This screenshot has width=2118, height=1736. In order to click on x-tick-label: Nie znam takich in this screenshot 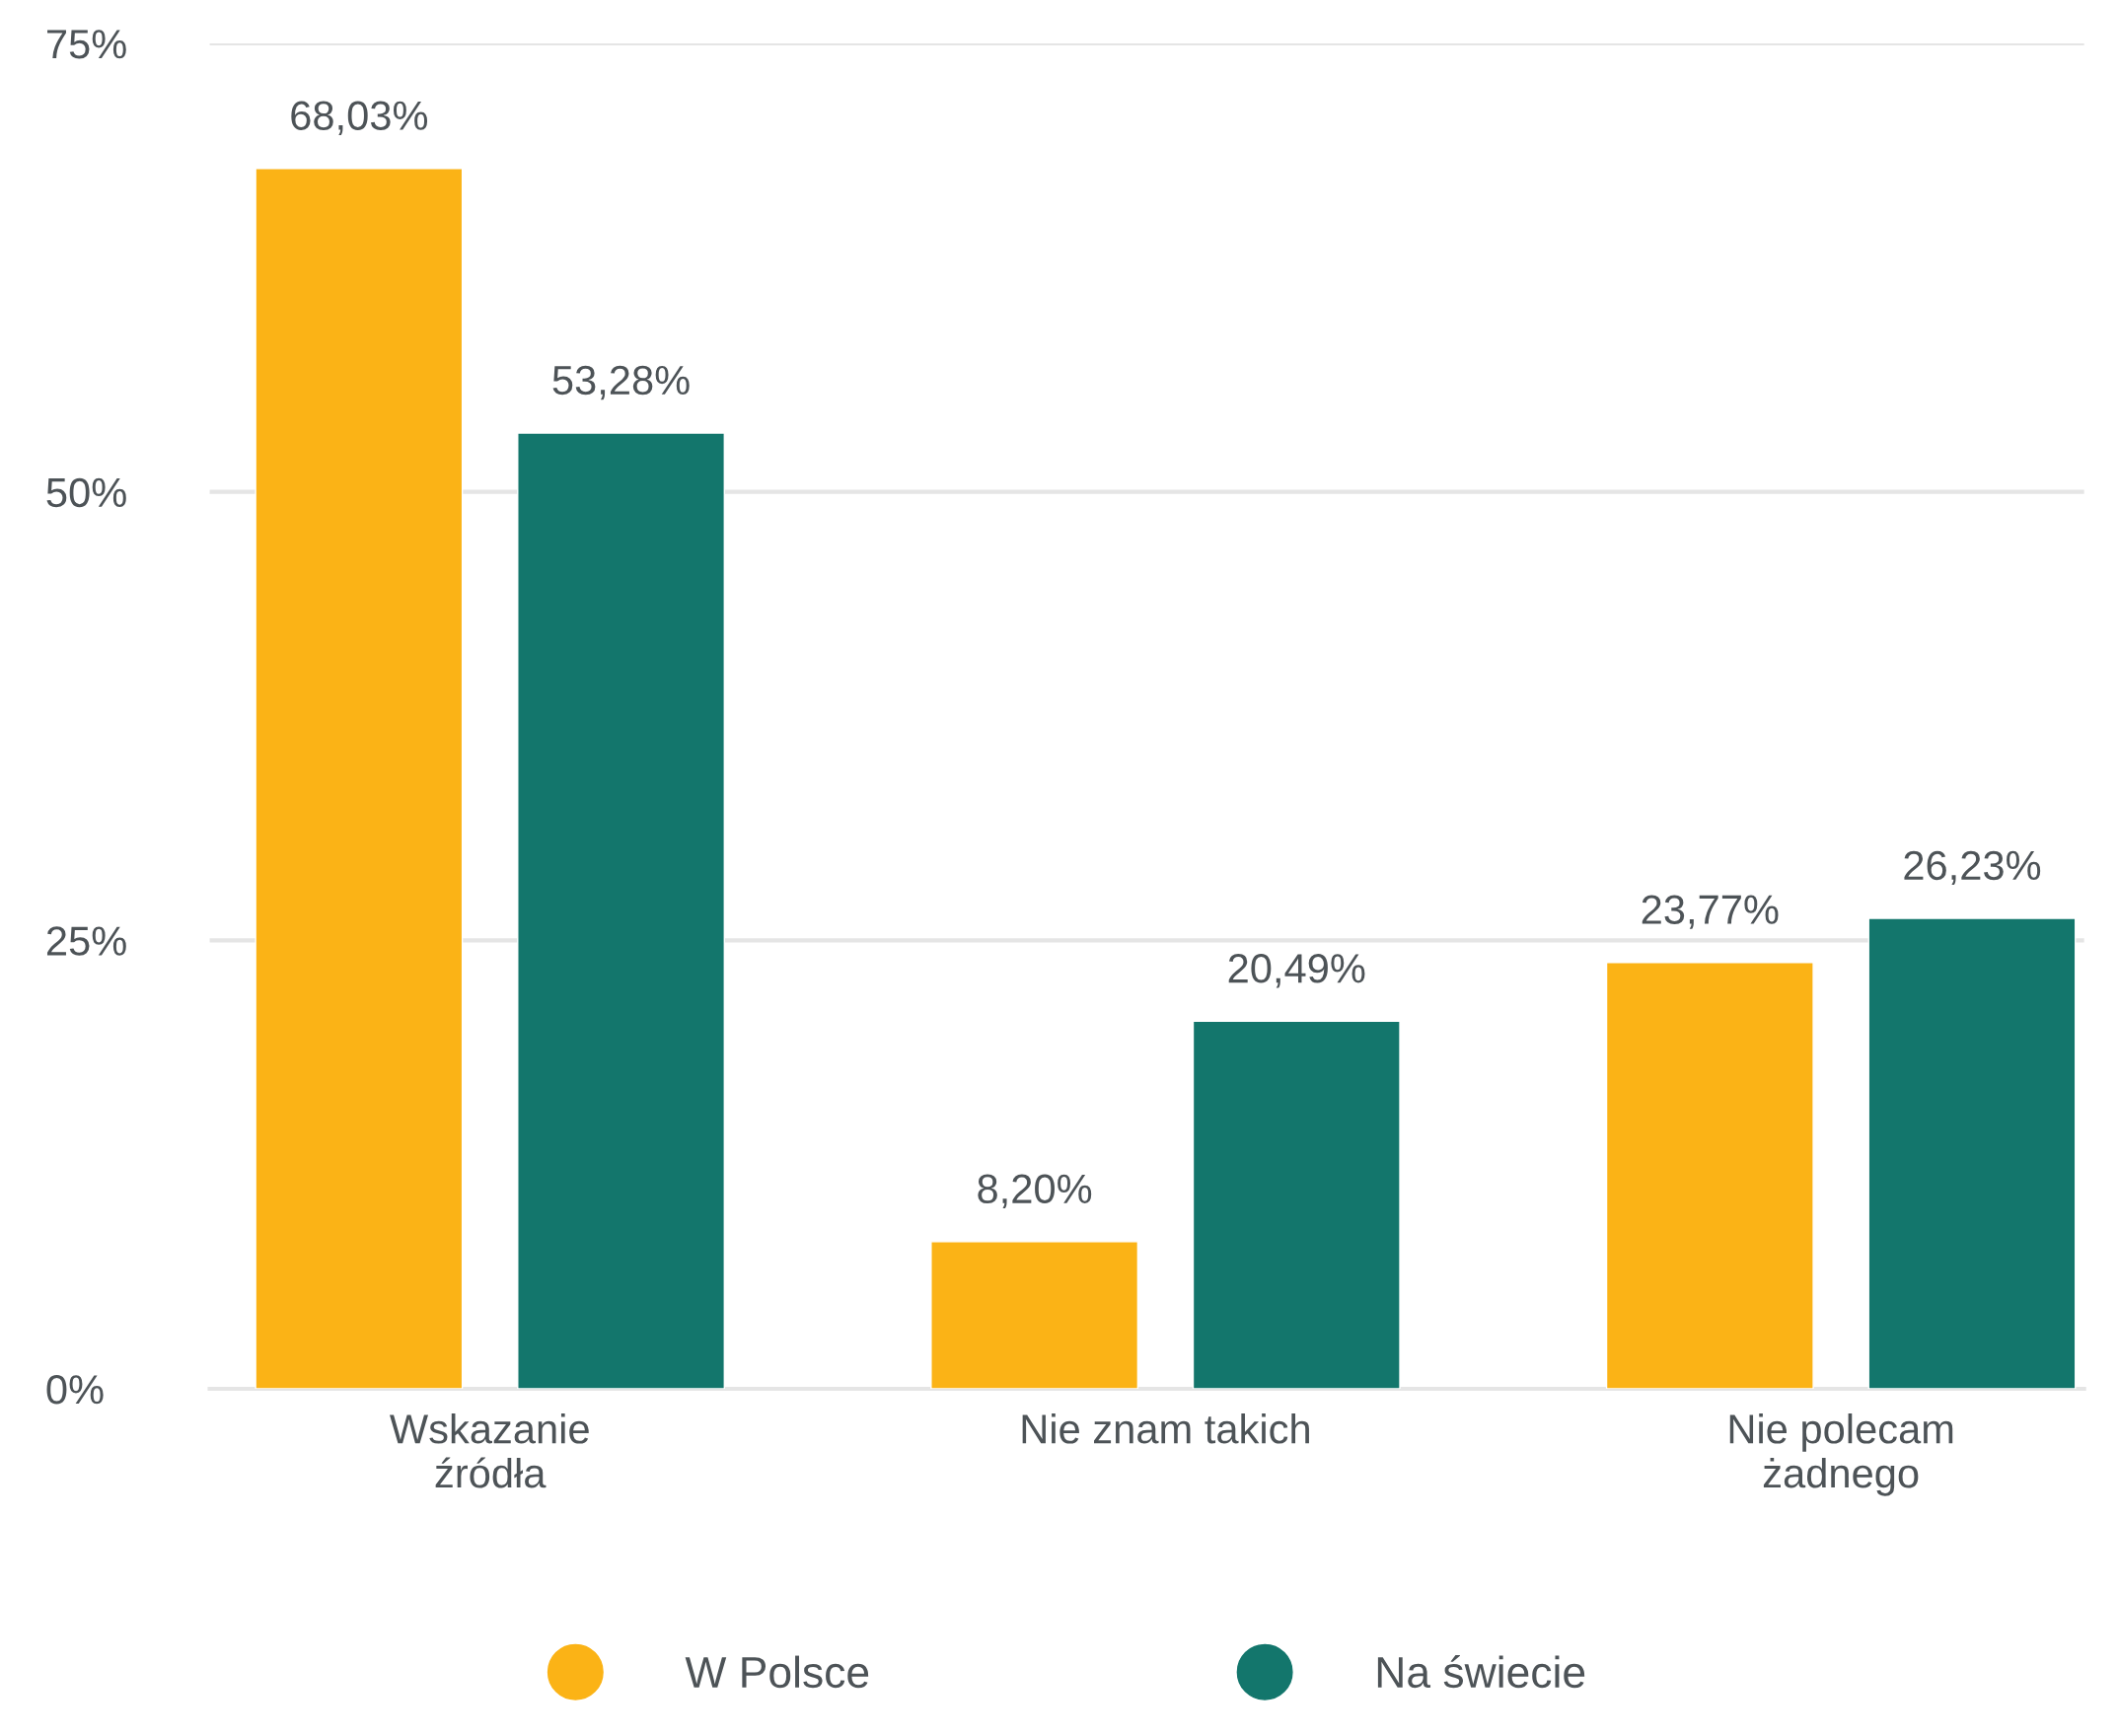, I will do `click(1166, 1429)`.